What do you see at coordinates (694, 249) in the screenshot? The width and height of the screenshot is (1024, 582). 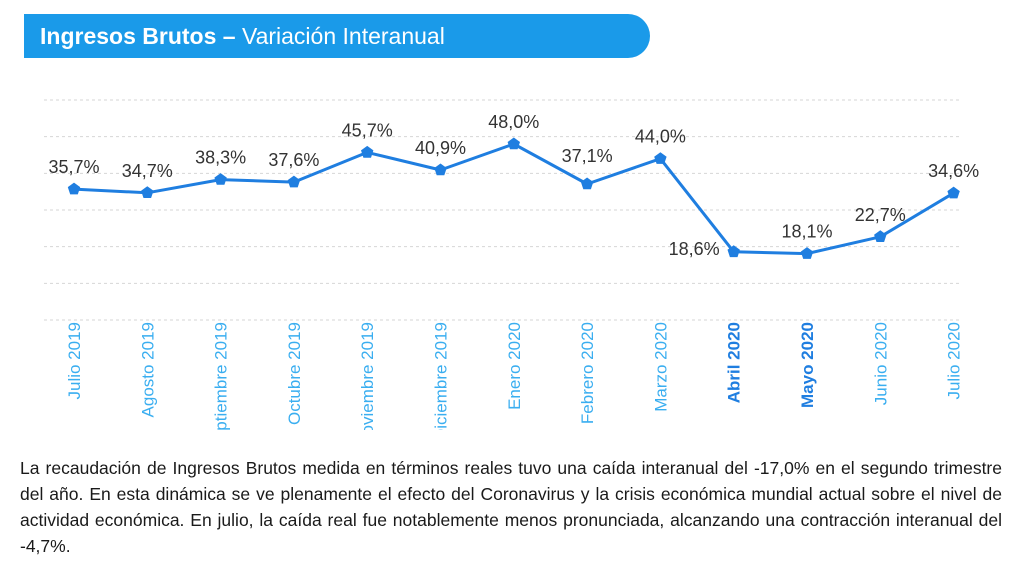 I see `data-label: 18,6%` at bounding box center [694, 249].